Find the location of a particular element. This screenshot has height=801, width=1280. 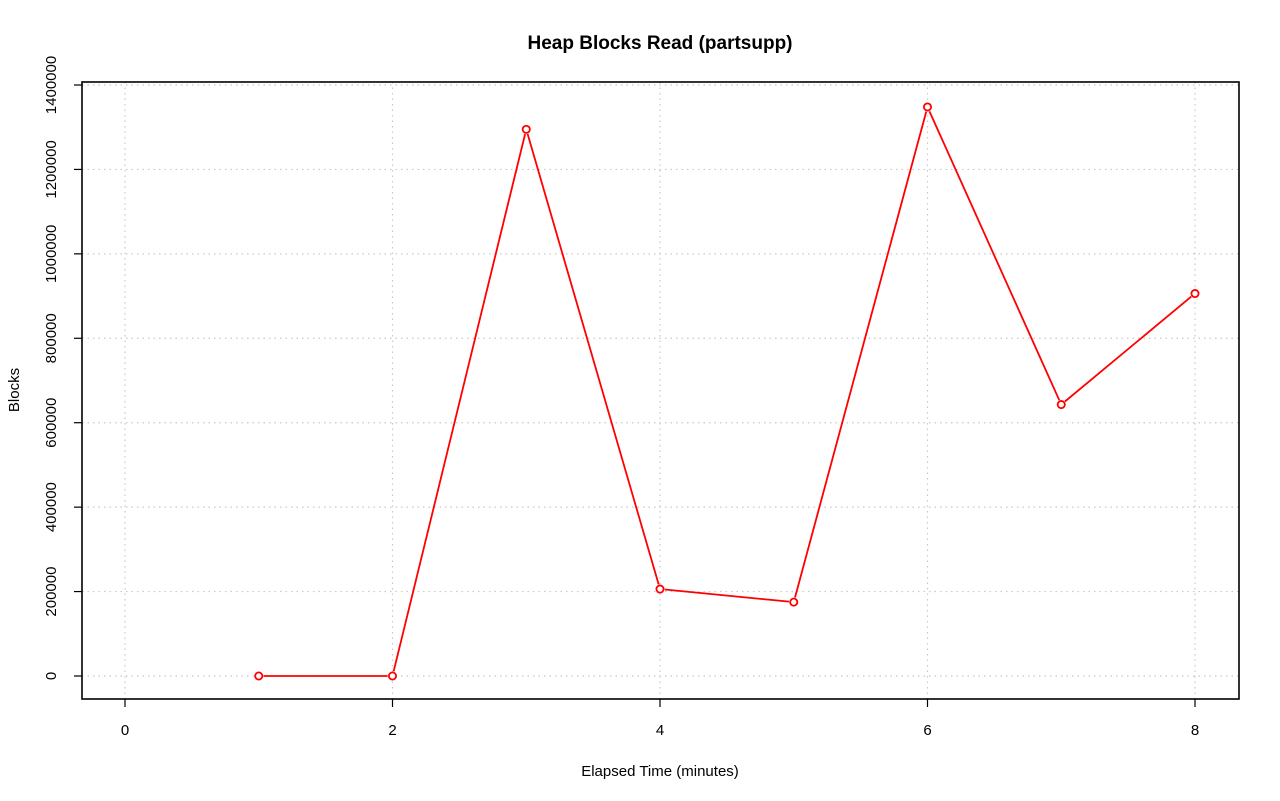

x-tick-label: 8 is located at coordinates (1195, 730).